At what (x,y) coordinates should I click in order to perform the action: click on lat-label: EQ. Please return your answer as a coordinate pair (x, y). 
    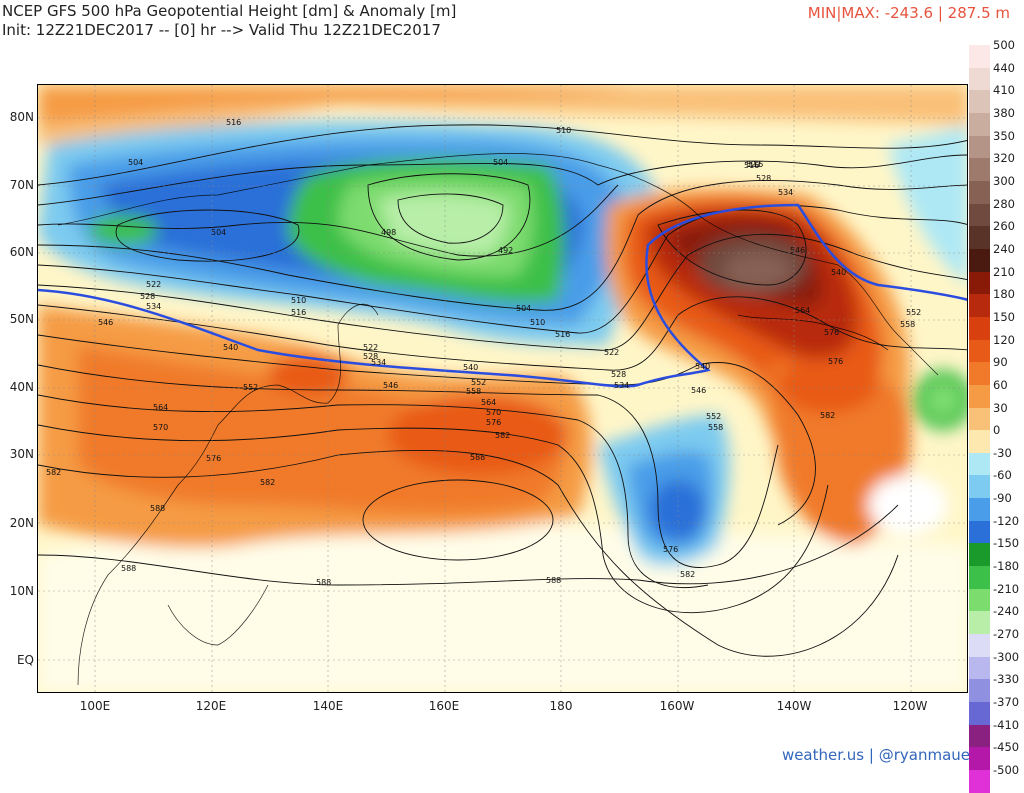
    Looking at the image, I should click on (25, 660).